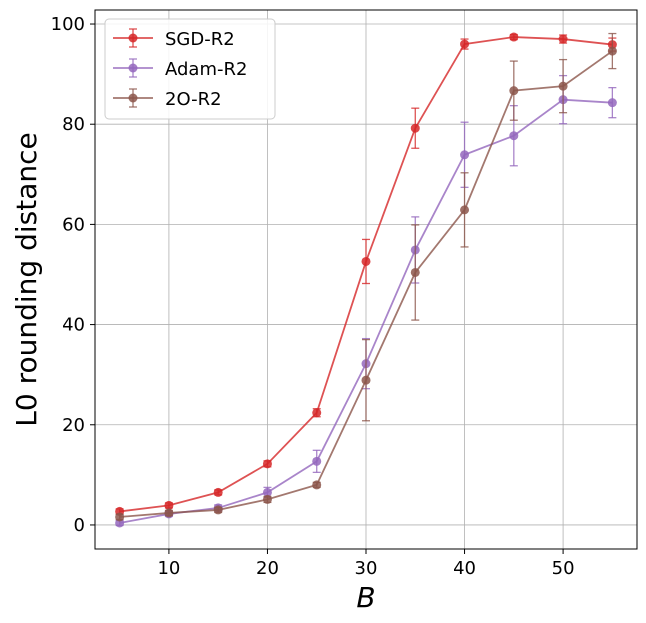 Image resolution: width=646 pixels, height=623 pixels. What do you see at coordinates (73, 224) in the screenshot?
I see `y-tick-label: 60` at bounding box center [73, 224].